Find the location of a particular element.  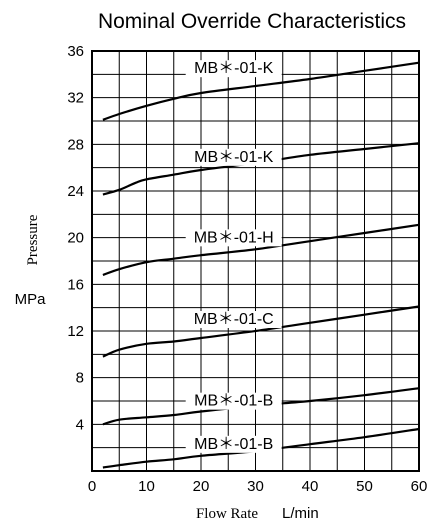

y-tick-label: 24 is located at coordinates (75, 191).